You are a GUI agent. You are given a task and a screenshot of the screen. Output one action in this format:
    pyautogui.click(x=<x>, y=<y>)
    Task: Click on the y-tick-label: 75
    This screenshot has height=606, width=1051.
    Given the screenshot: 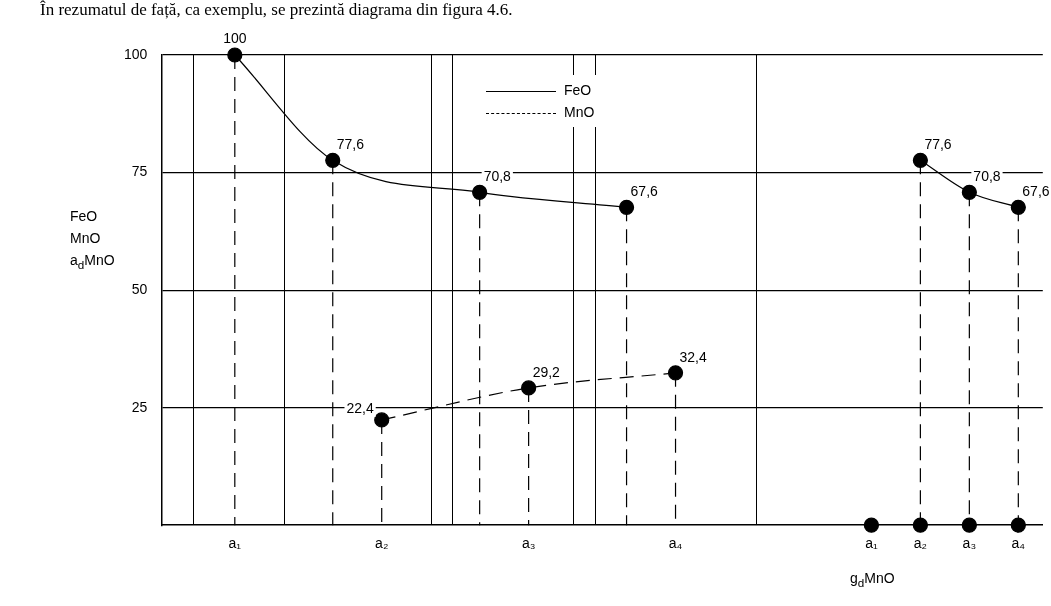 What is the action you would take?
    pyautogui.click(x=139, y=171)
    